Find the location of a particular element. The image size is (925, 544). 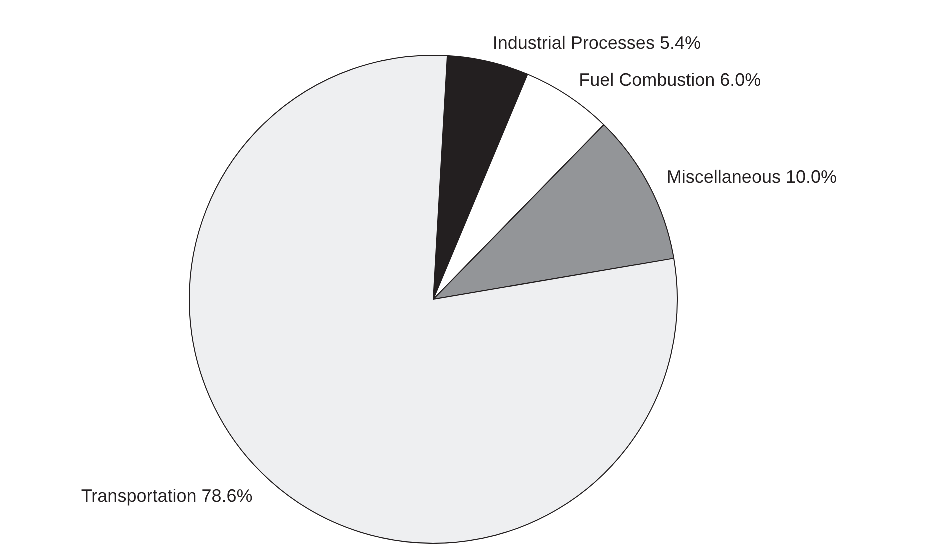

slice-label: Industrial Processes 5.4% is located at coordinates (596, 42).